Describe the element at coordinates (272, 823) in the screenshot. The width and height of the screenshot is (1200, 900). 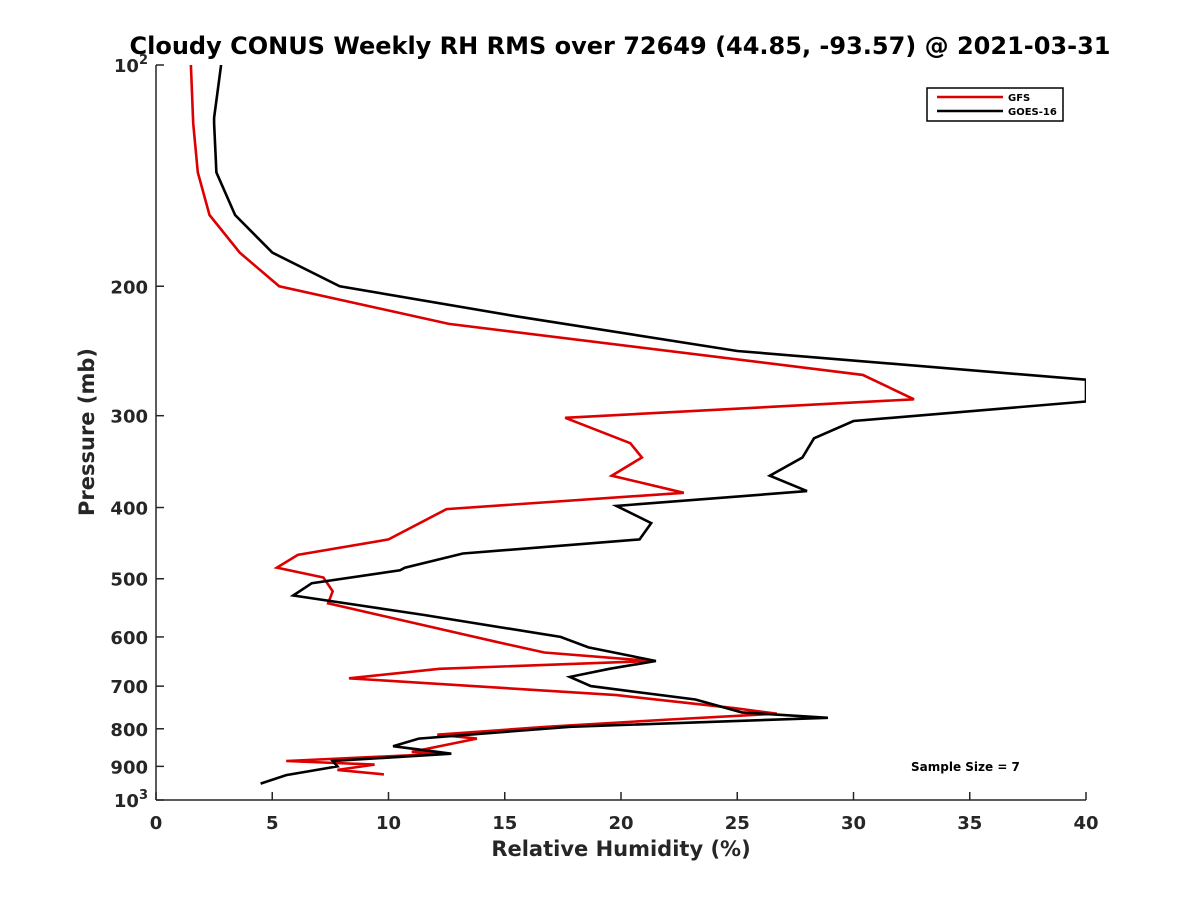
I see `x-tick-label: 5` at that location.